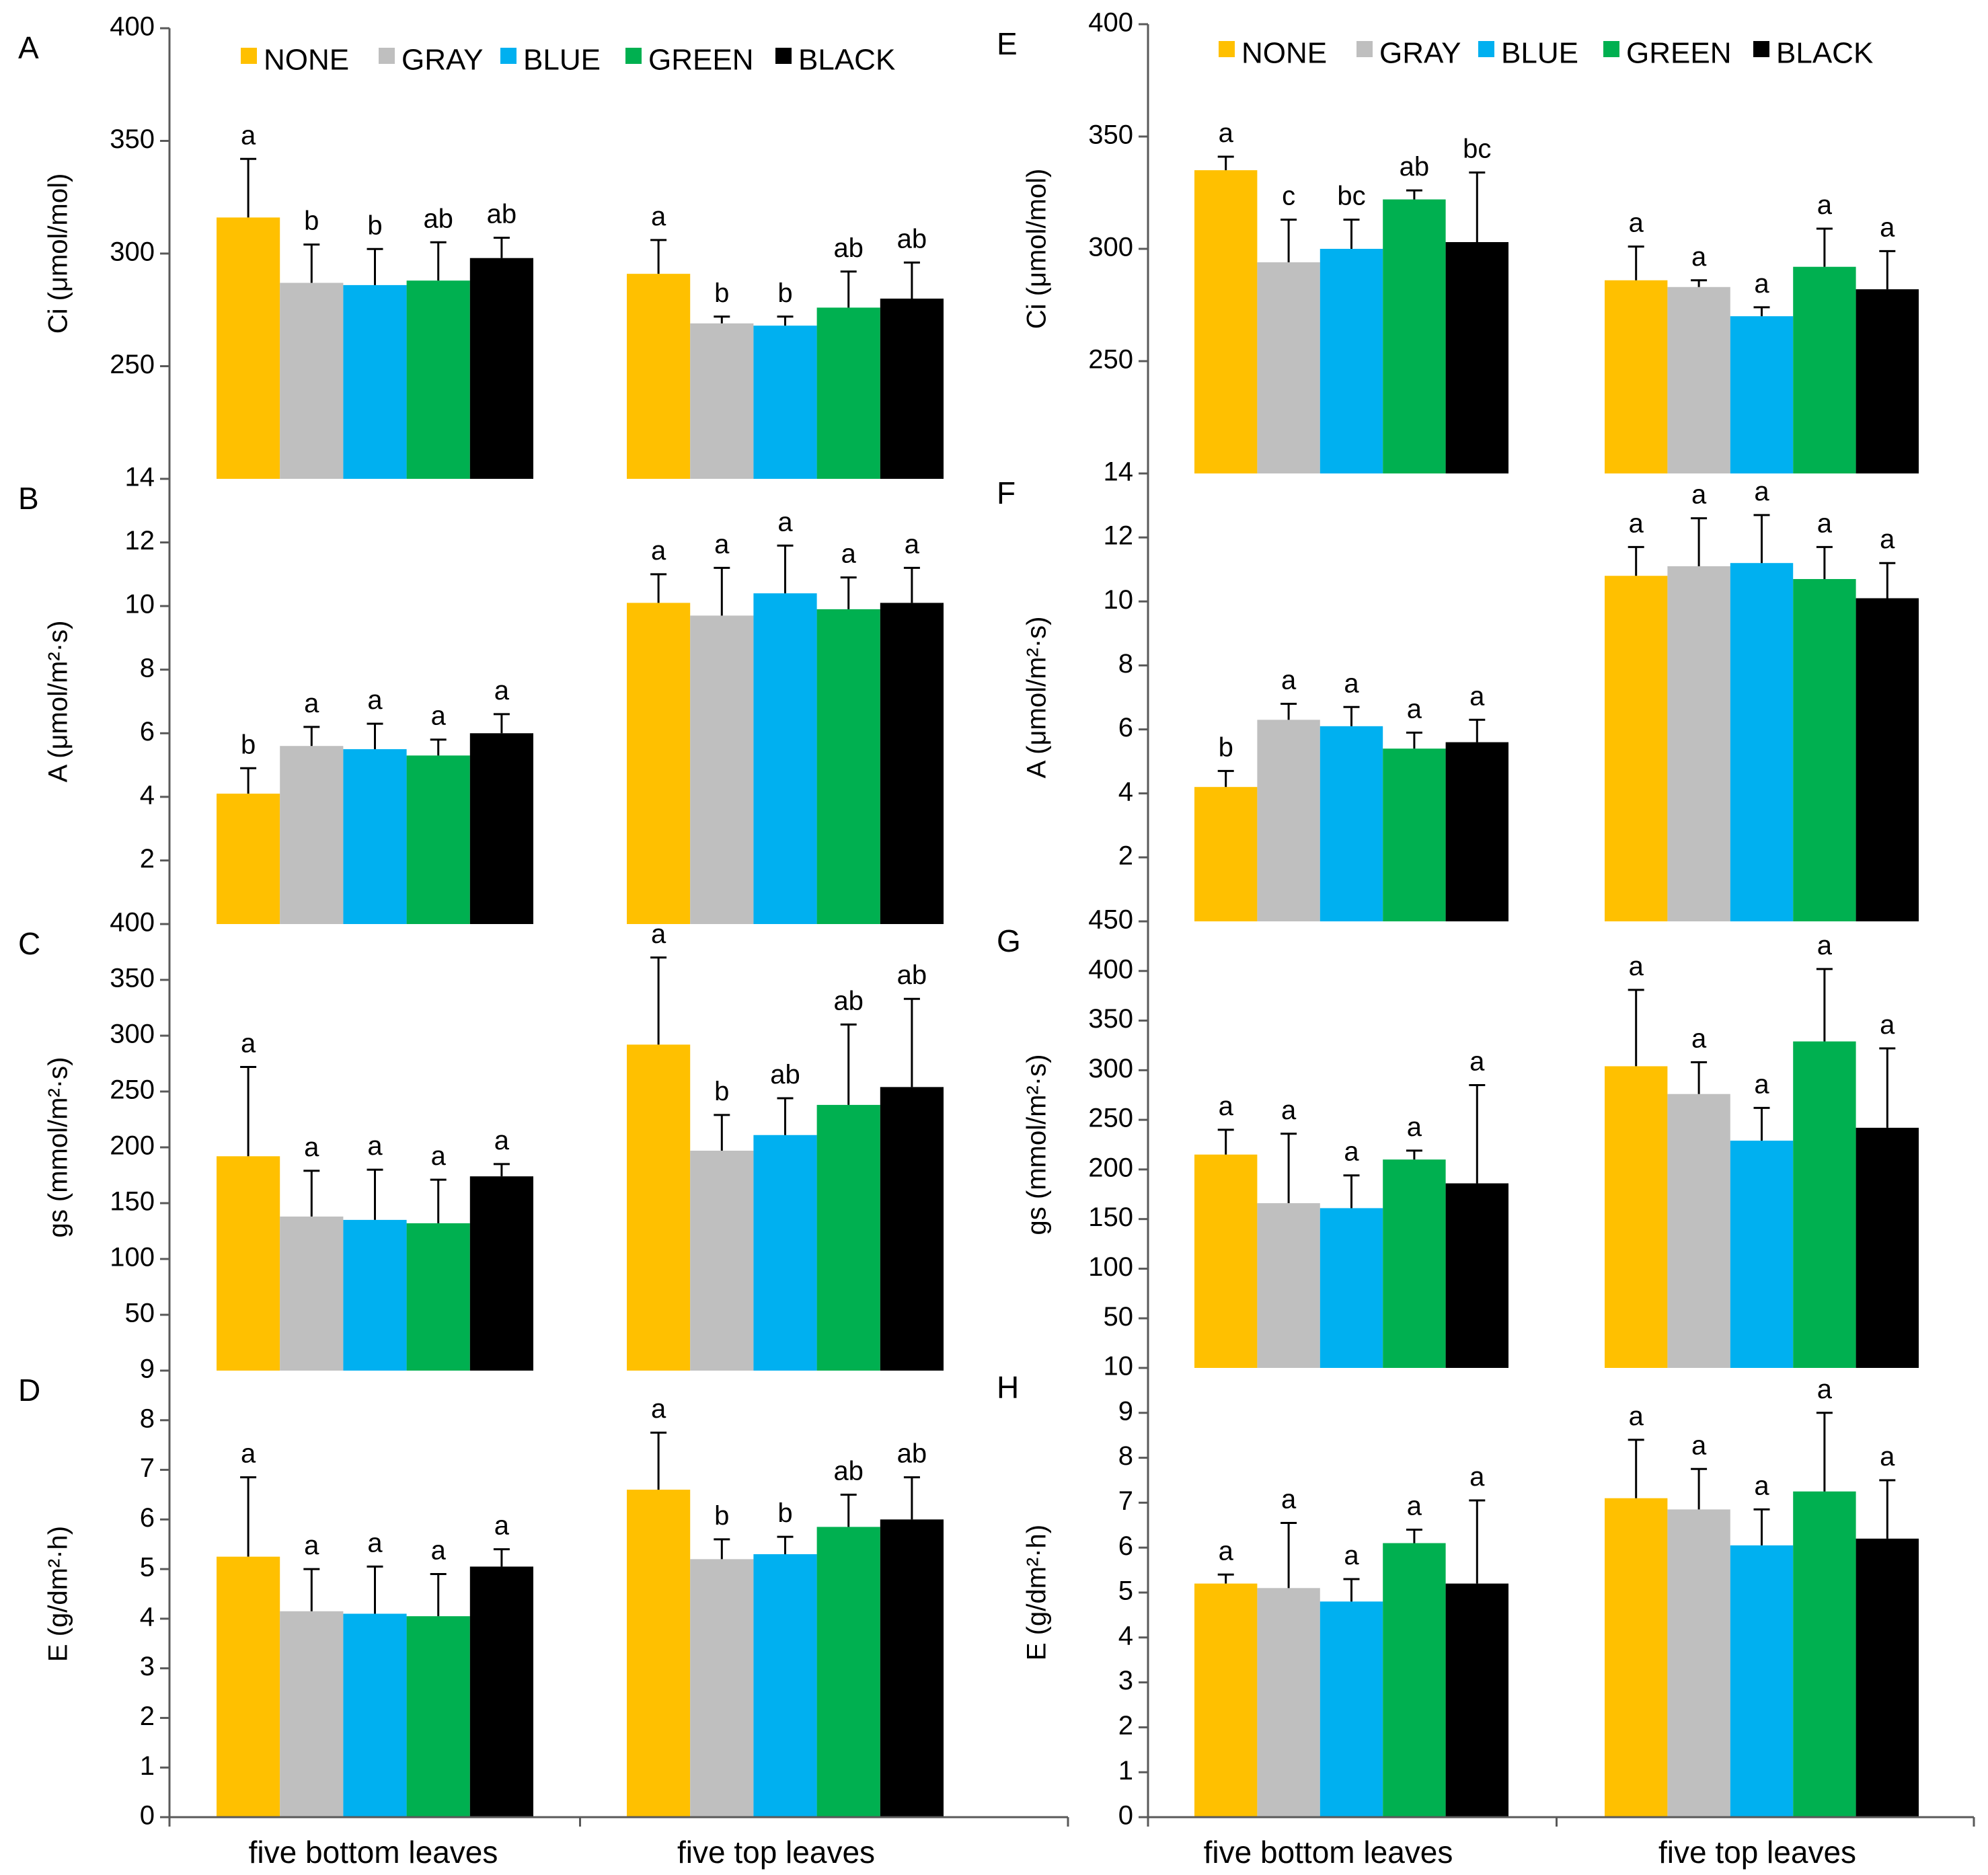  I want to click on legend-label-black: BLACK, so click(847, 60).